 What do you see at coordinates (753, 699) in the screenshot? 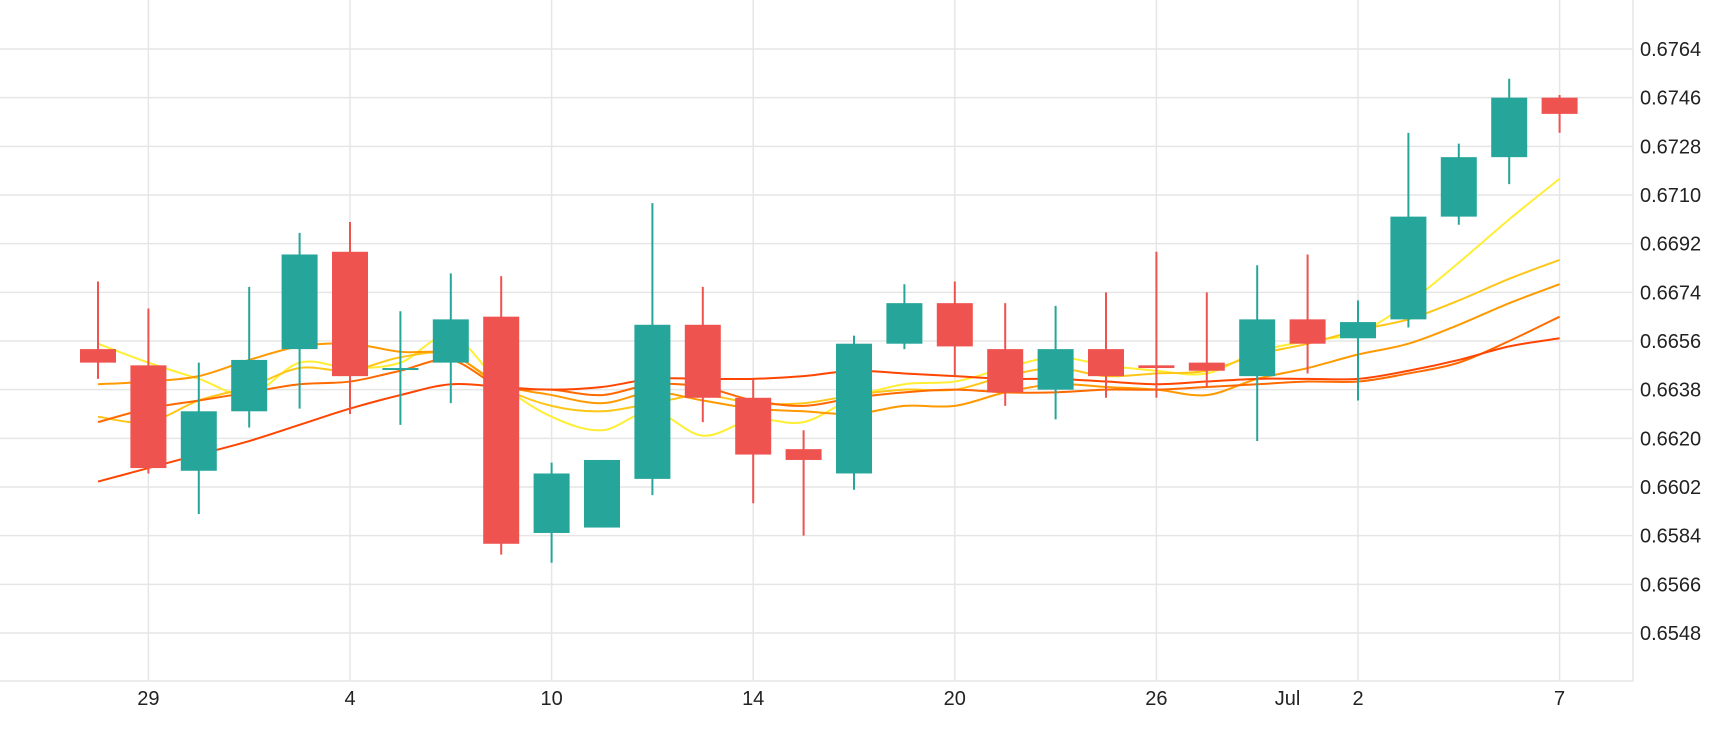
I see `x-tick-label: 14` at bounding box center [753, 699].